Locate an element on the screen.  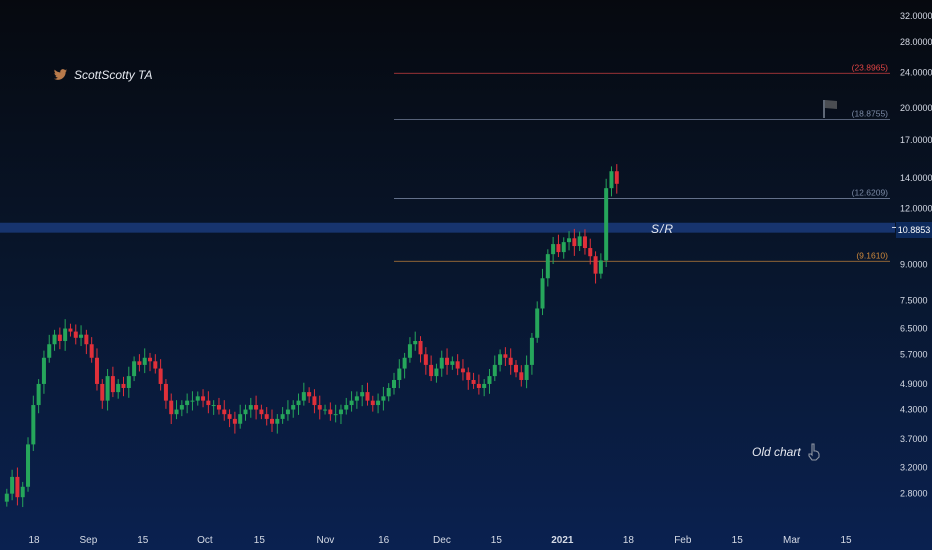
old-chart-note: Old chart is located at coordinates (786, 452).